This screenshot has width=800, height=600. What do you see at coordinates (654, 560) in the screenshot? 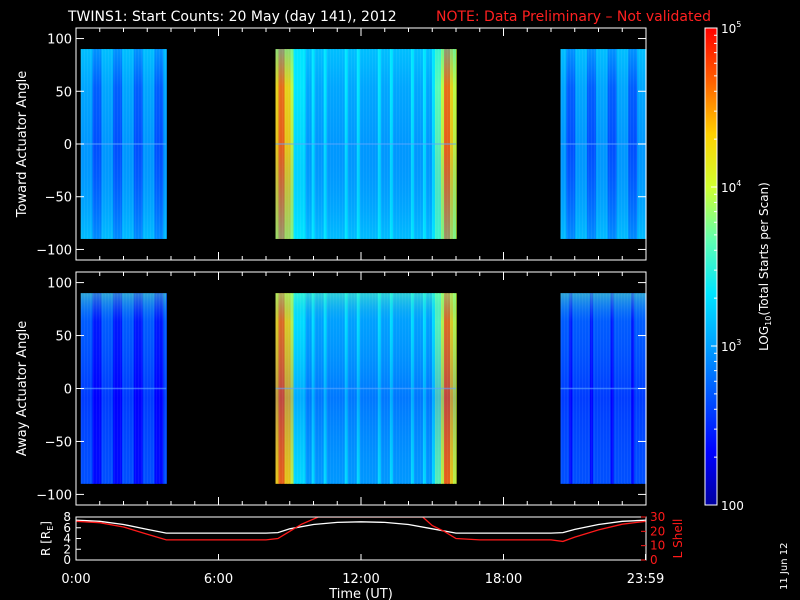
I see `right-tick-label: 0` at bounding box center [654, 560].